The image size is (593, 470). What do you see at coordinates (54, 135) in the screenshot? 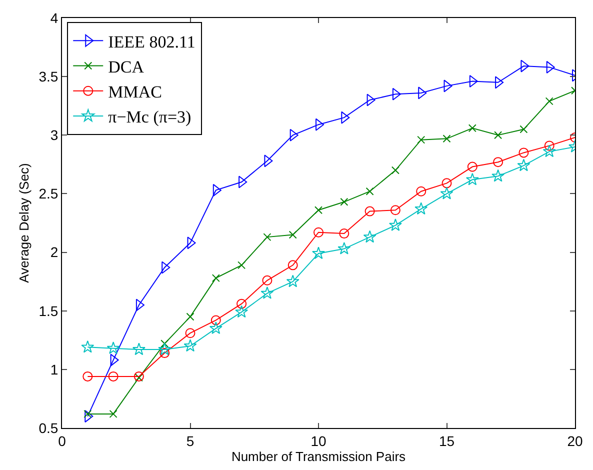
I see `y-tick-label: 3` at bounding box center [54, 135].